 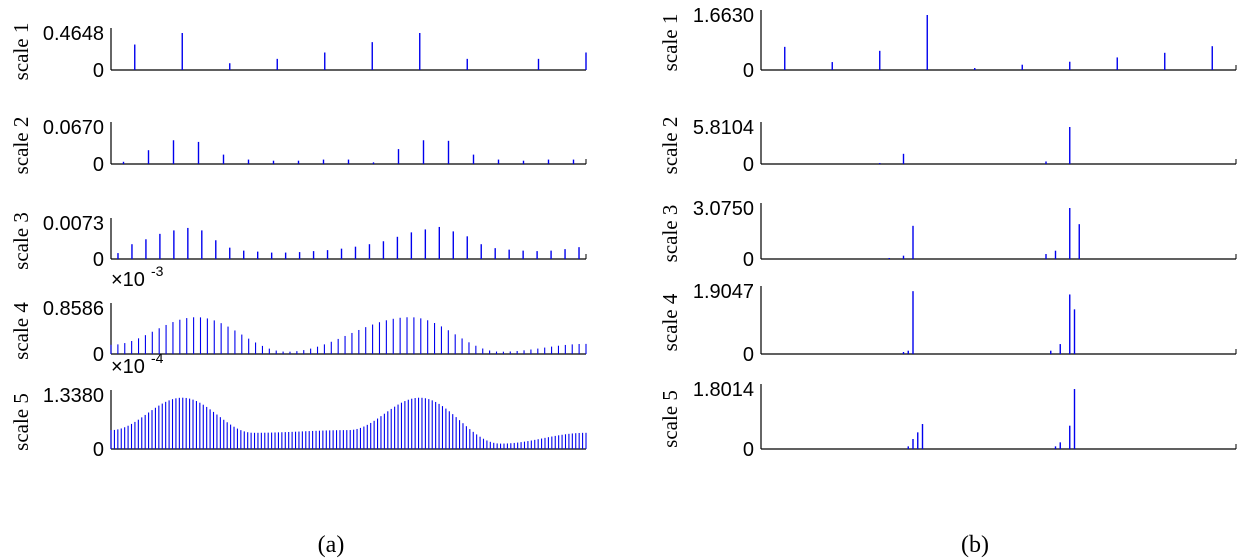 I want to click on panel-b-4: 1.9047 0 scale 4, so click(x=947, y=323).